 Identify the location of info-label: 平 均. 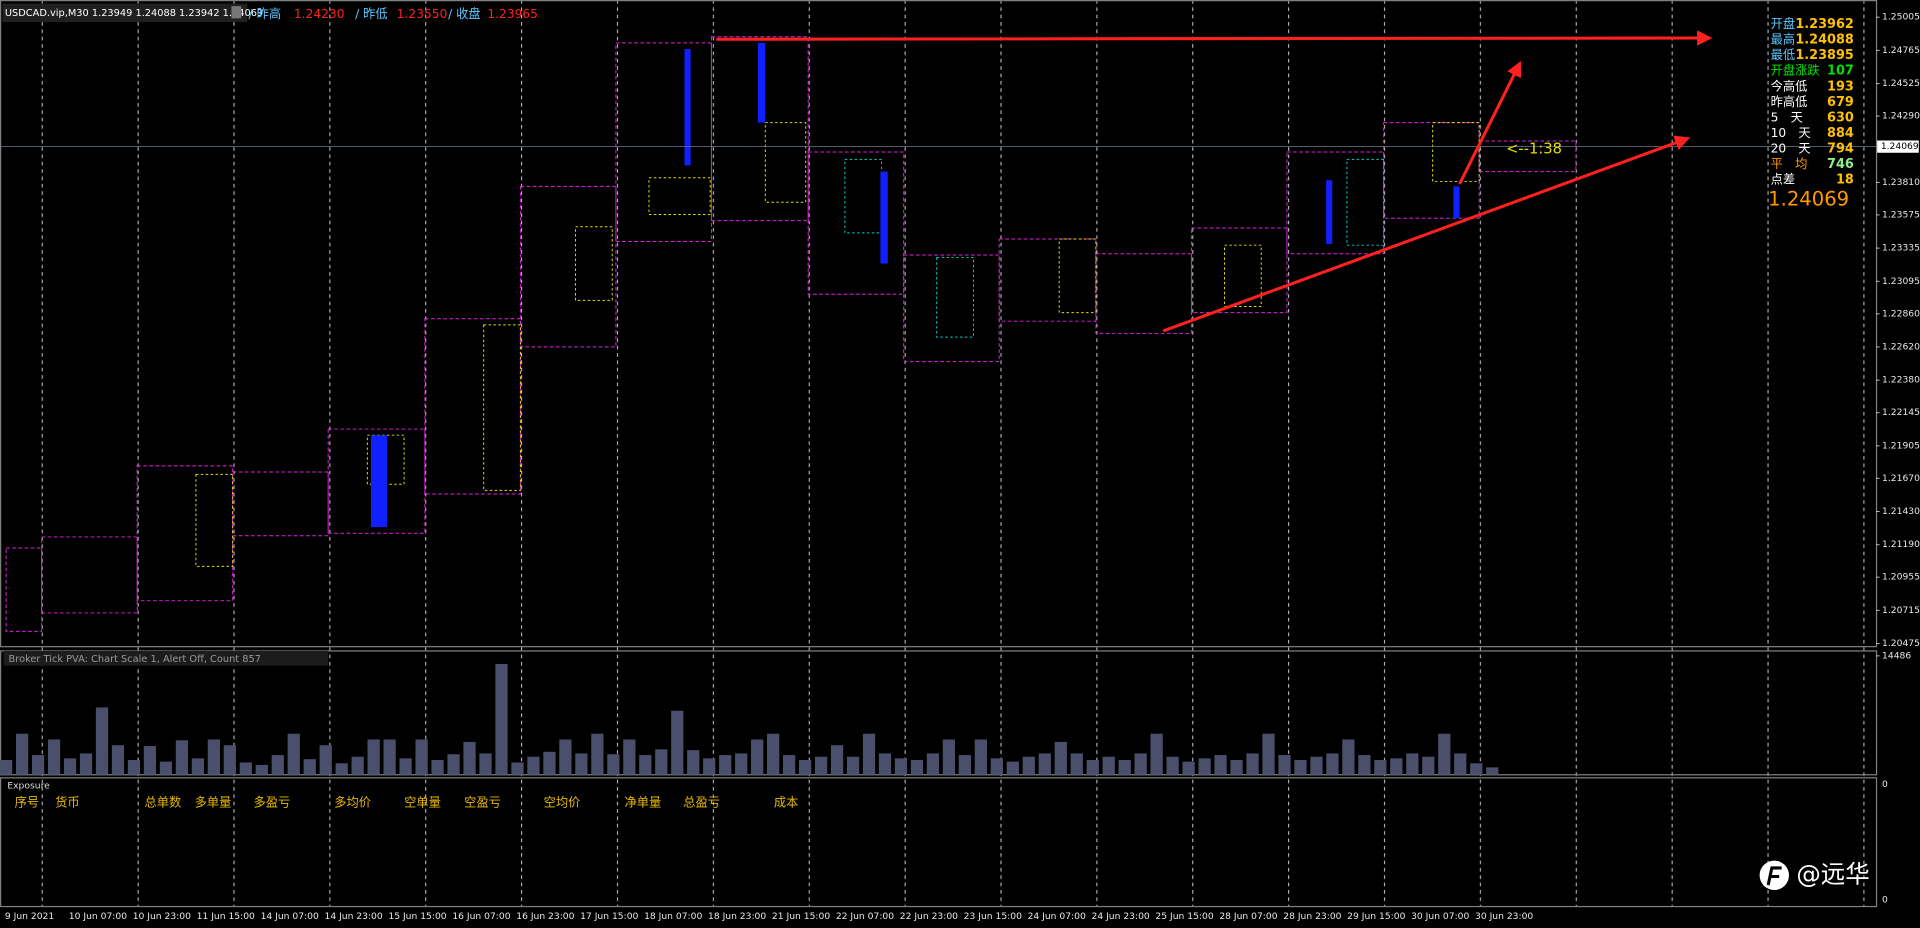
(1789, 164).